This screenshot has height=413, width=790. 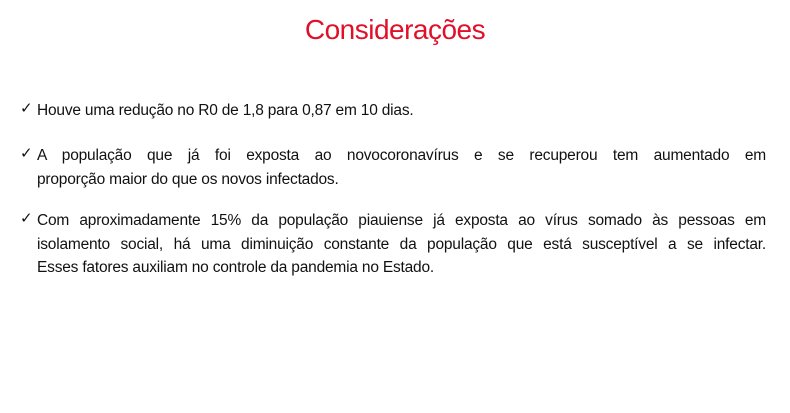 I want to click on slide-title: Considerações, so click(x=395, y=29).